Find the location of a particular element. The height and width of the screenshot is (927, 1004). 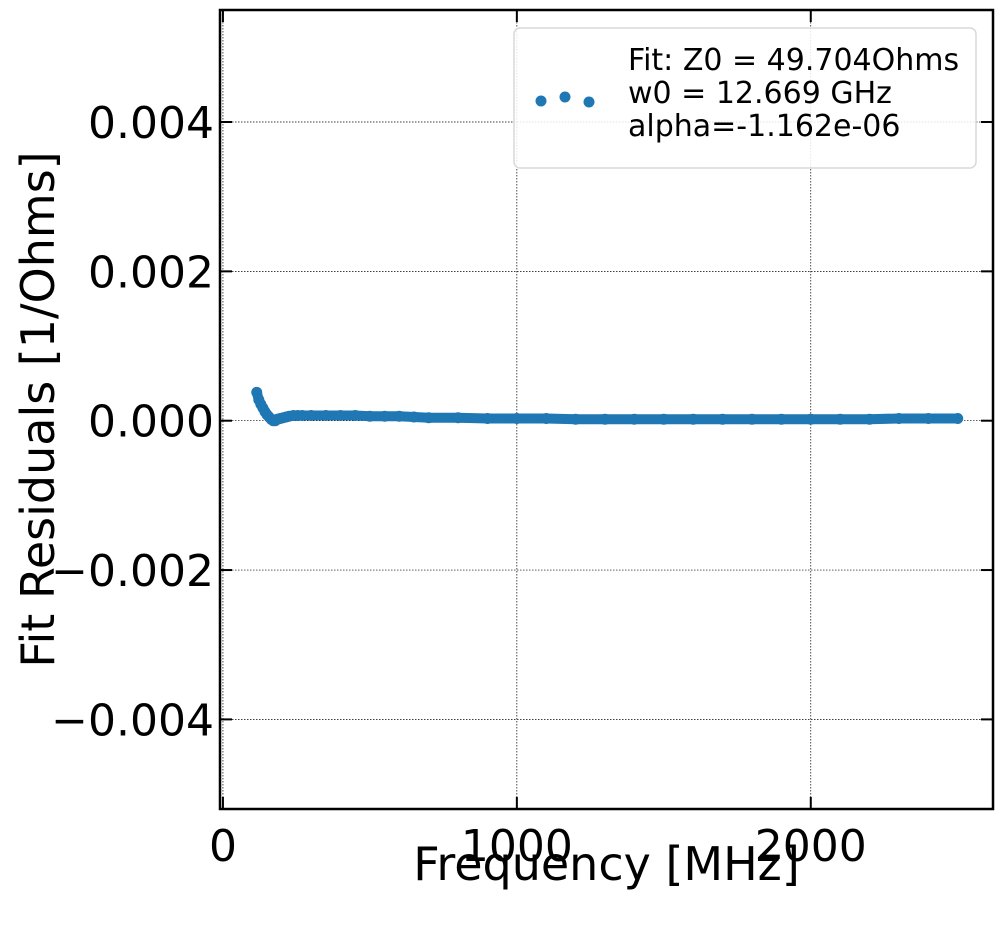

x-tick-label: 2000 is located at coordinates (811, 846).